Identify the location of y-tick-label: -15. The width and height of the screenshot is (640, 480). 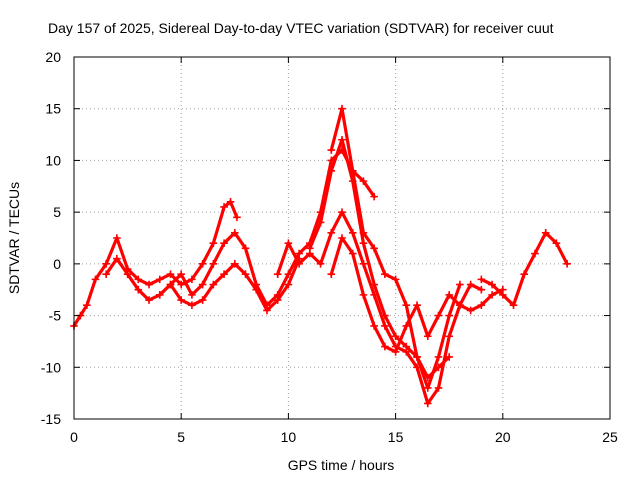
(51, 419).